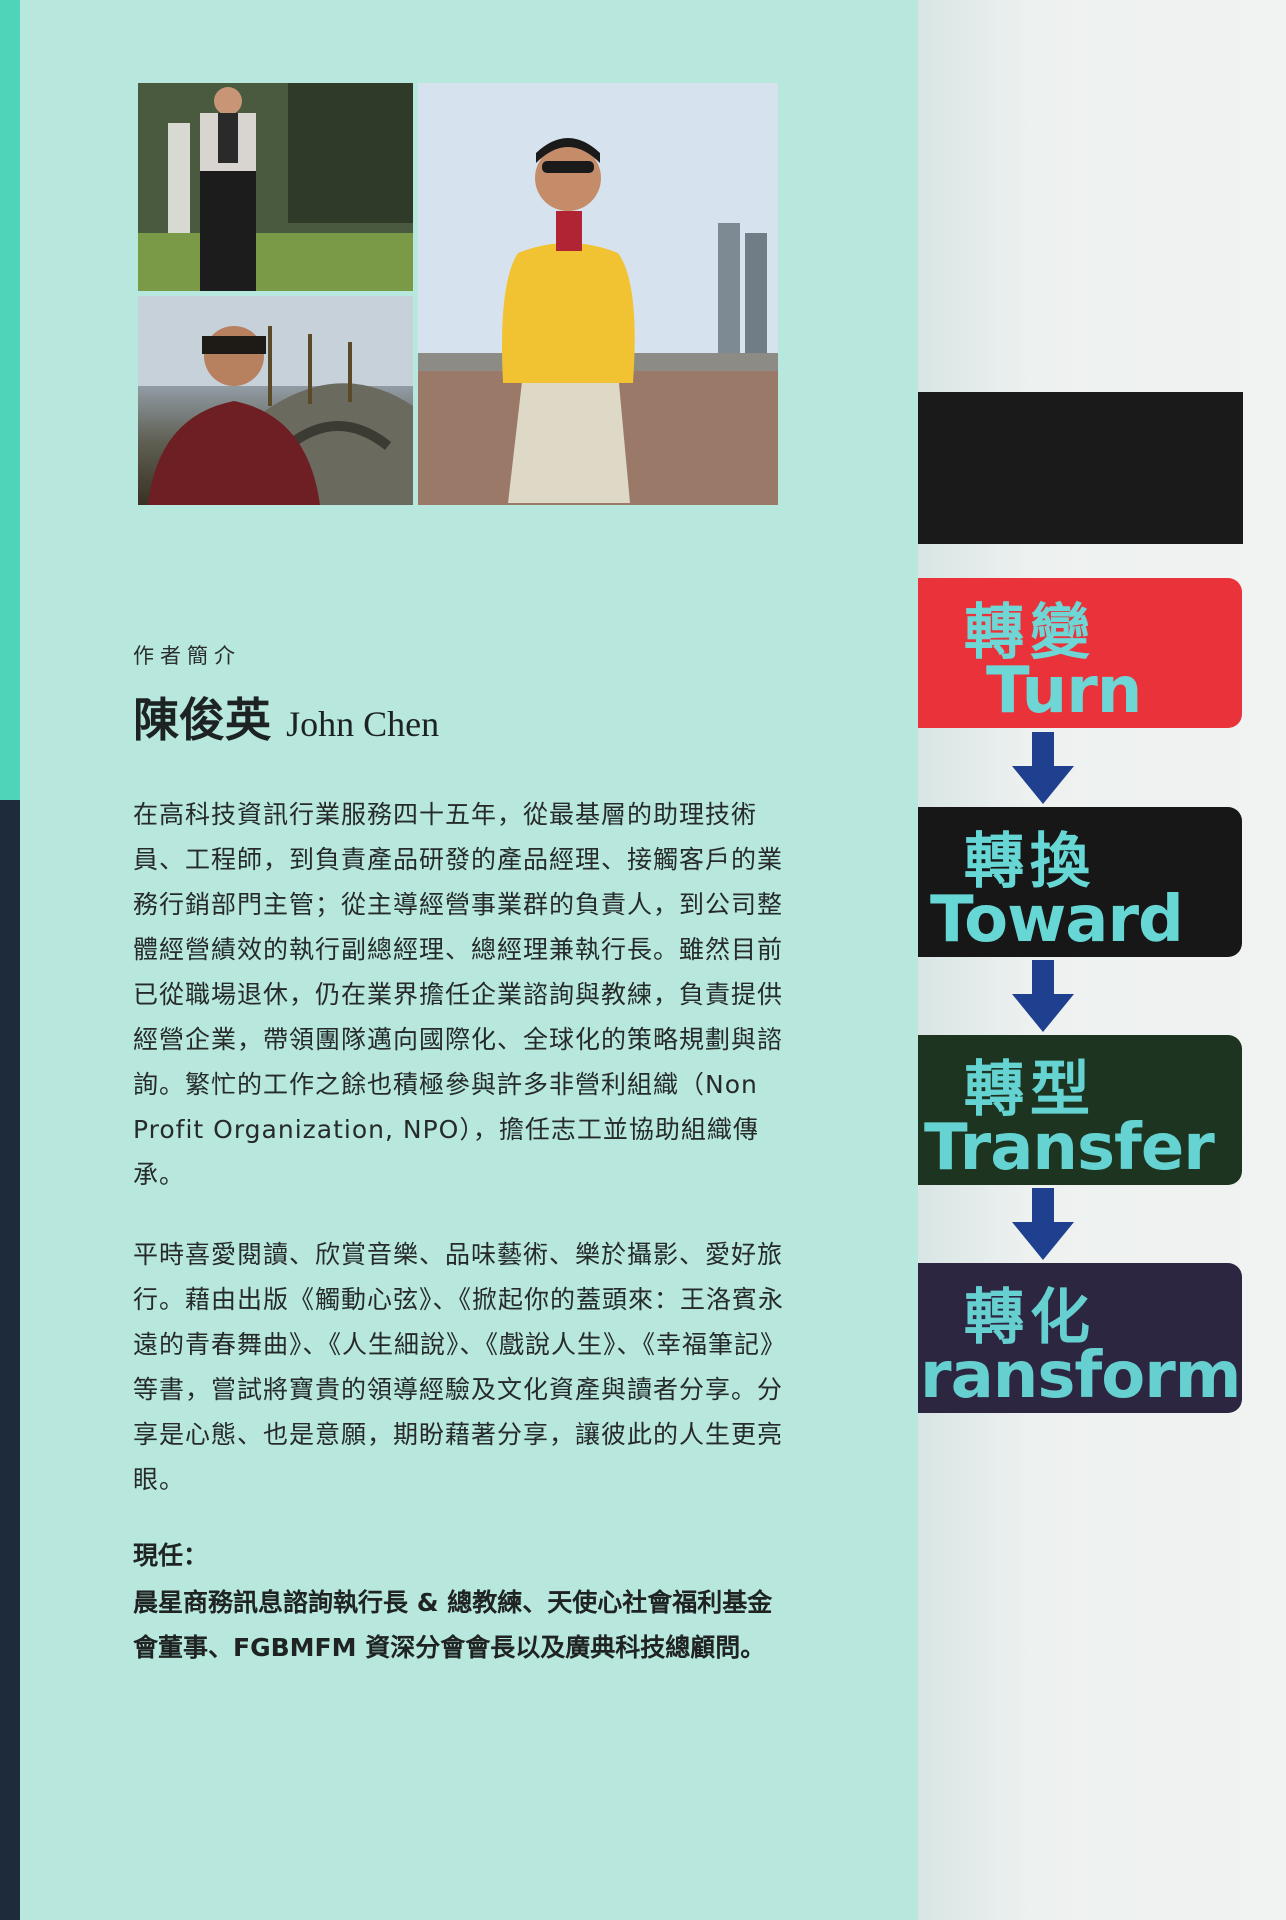 The width and height of the screenshot is (1286, 1920). I want to click on author-photo-nyc, so click(598, 294).